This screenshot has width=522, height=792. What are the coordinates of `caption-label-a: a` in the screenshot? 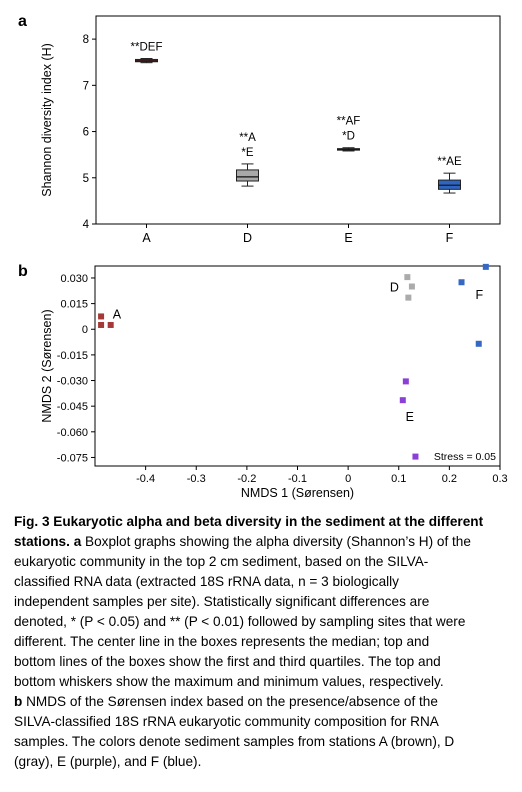 It's located at (77, 541).